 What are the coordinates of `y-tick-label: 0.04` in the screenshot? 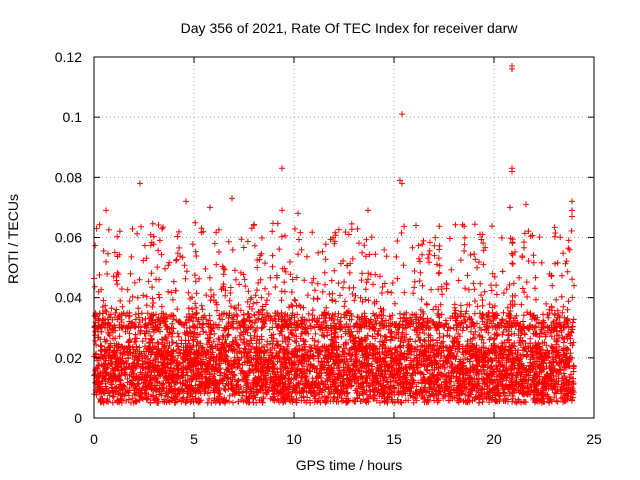 It's located at (68, 298).